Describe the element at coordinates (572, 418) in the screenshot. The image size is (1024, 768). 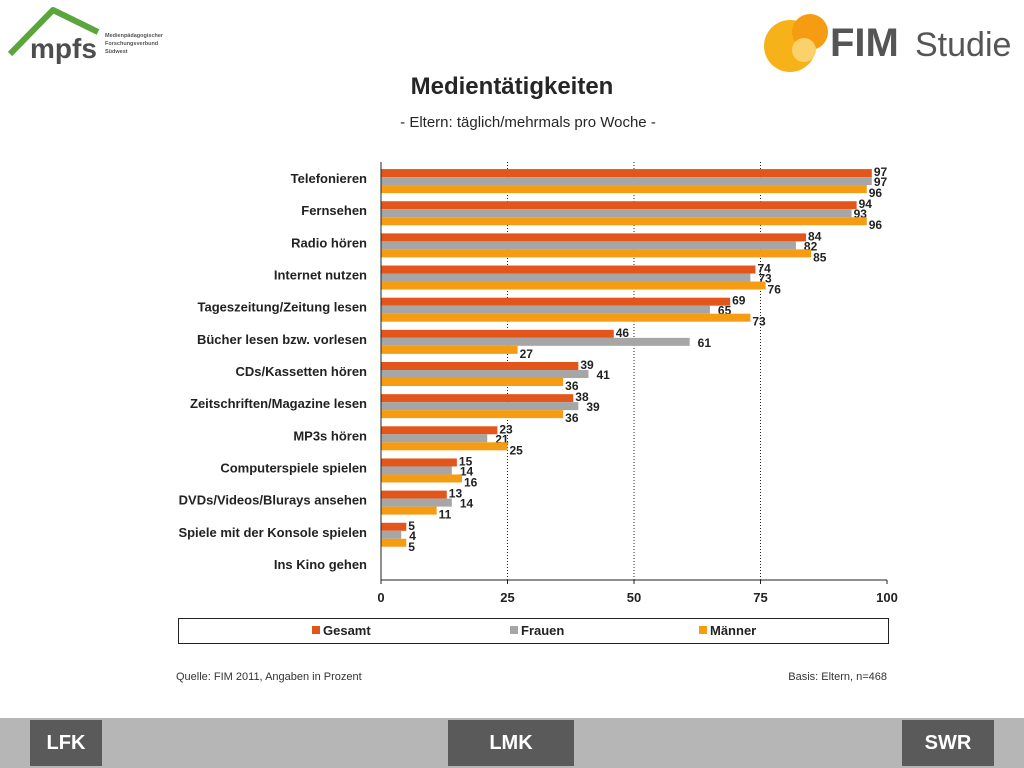
I see `data-label-männer-7: 36` at that location.